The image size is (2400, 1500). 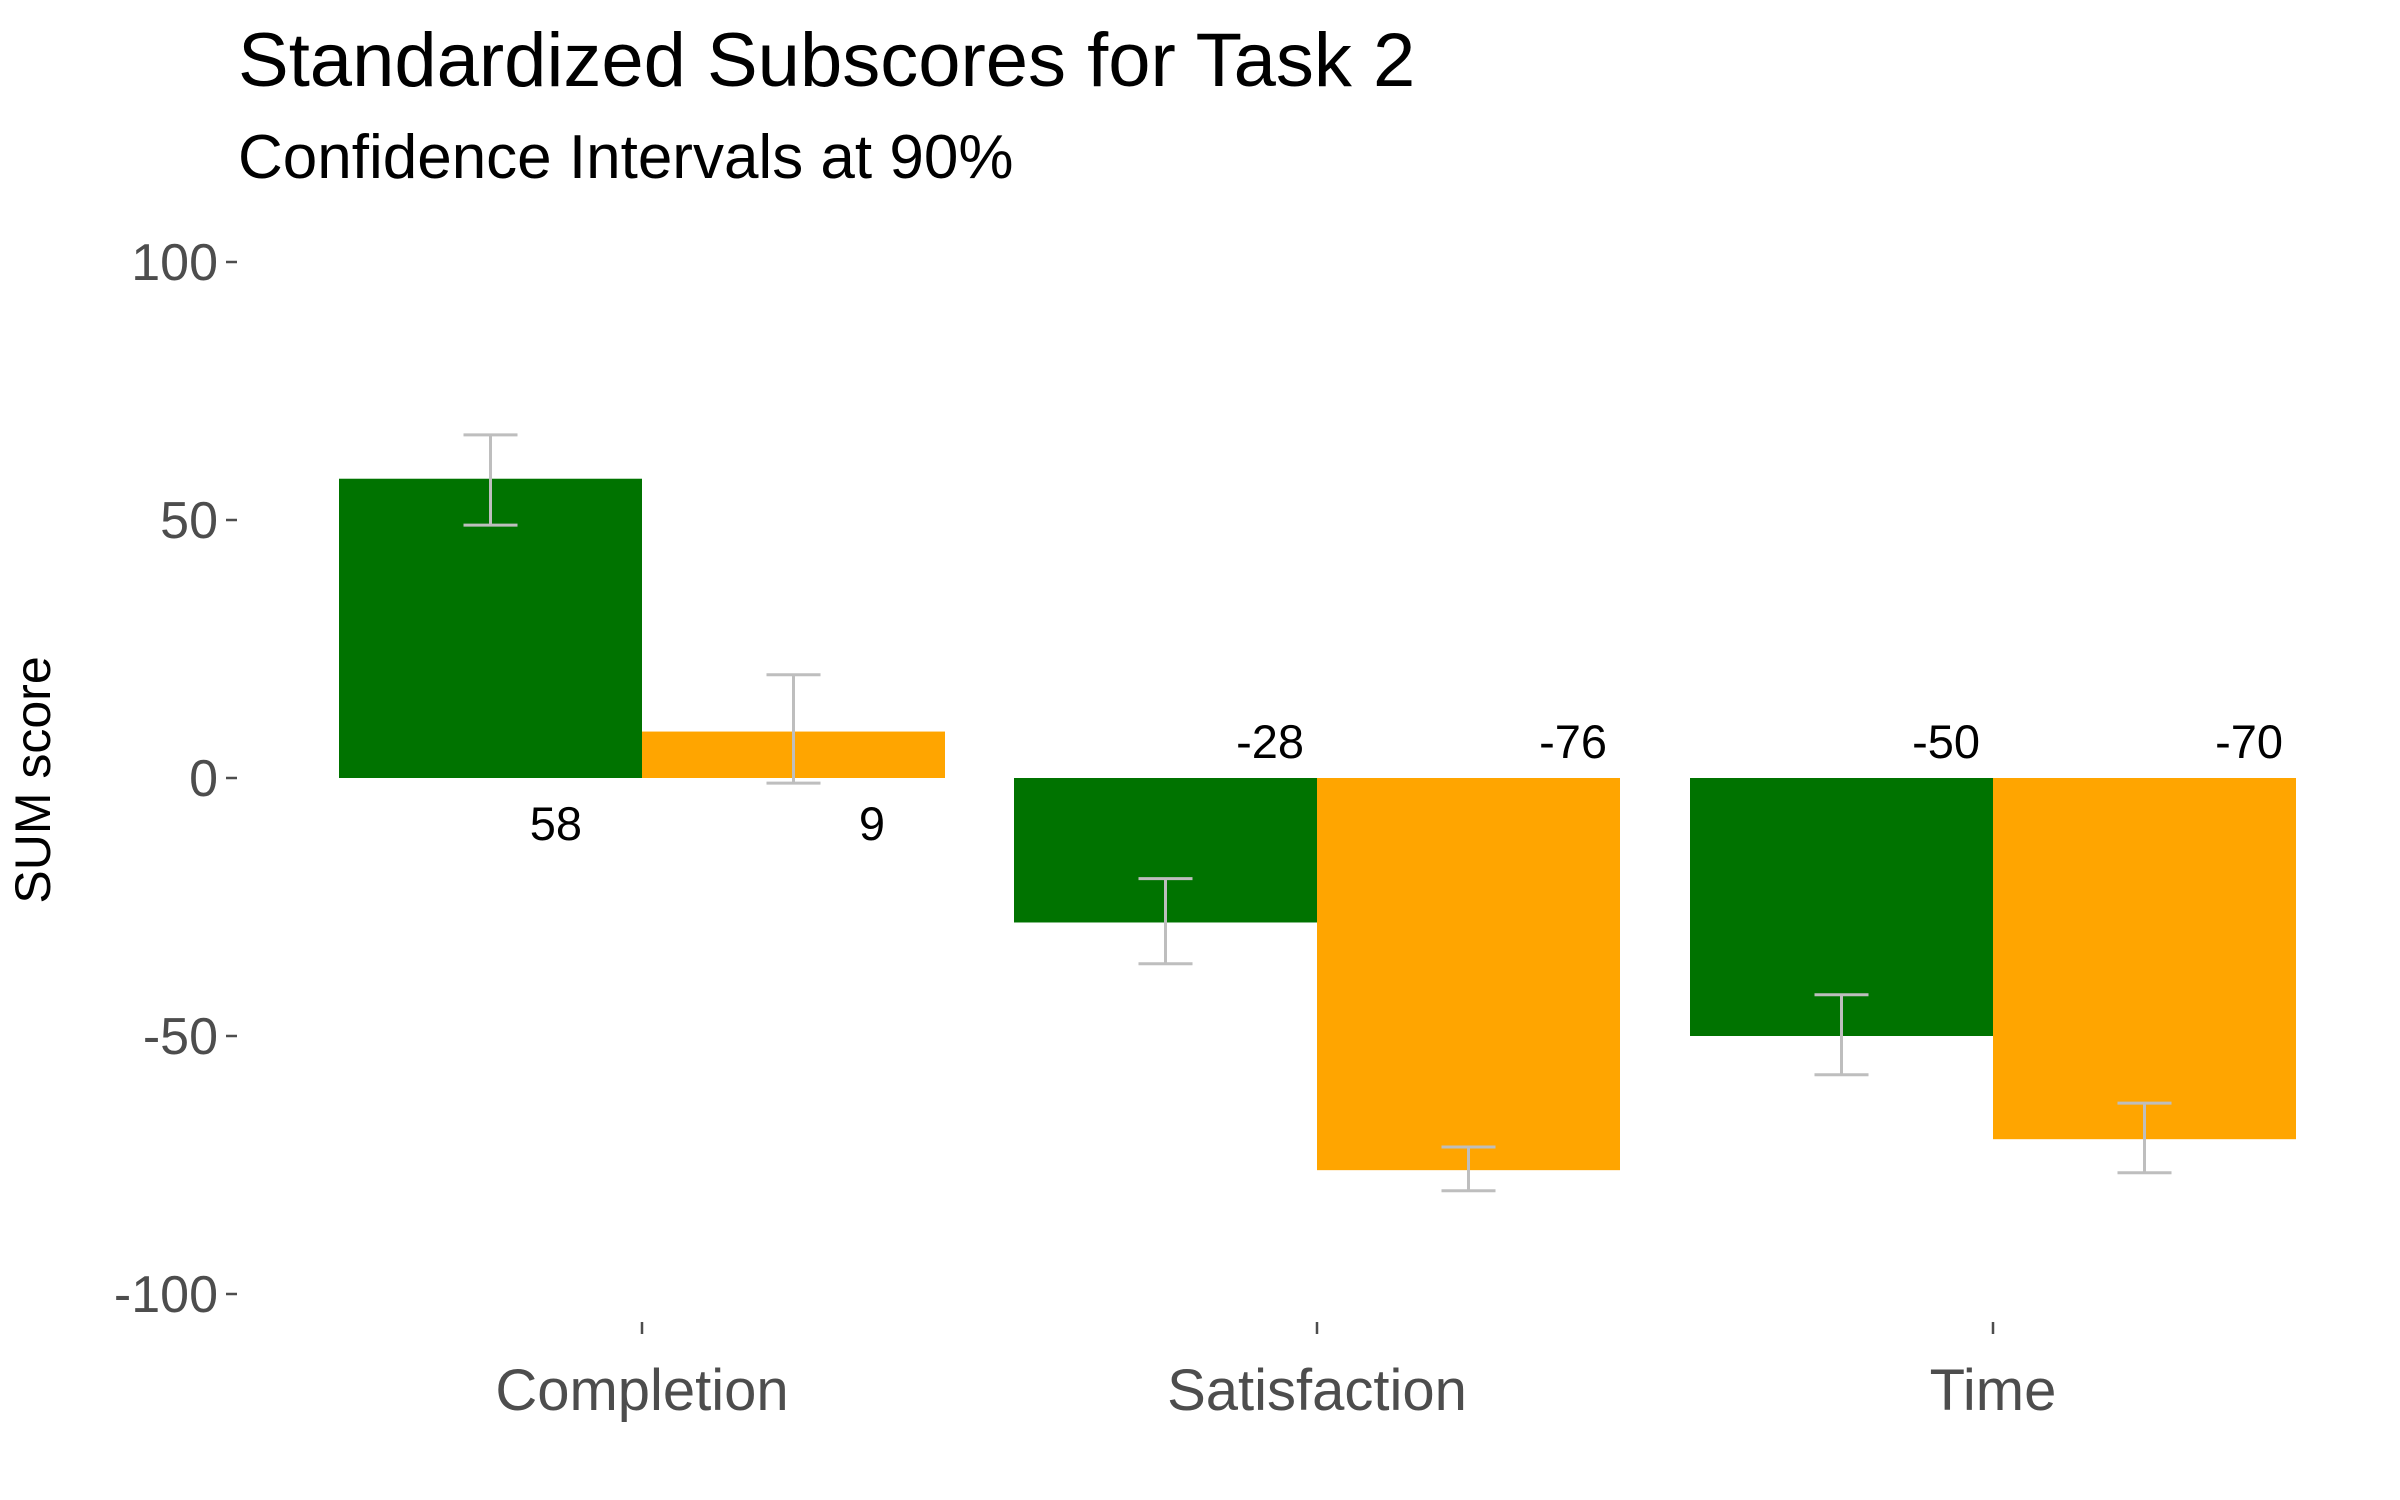 I want to click on data-label: 9, so click(x=872, y=823).